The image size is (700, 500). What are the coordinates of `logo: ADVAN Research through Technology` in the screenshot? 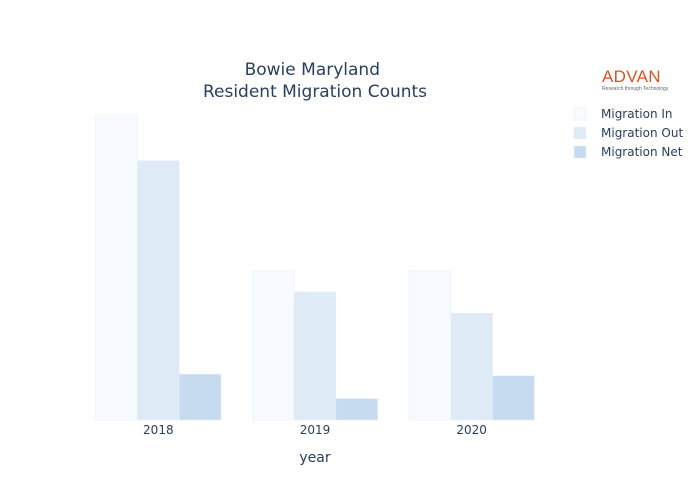 It's located at (635, 79).